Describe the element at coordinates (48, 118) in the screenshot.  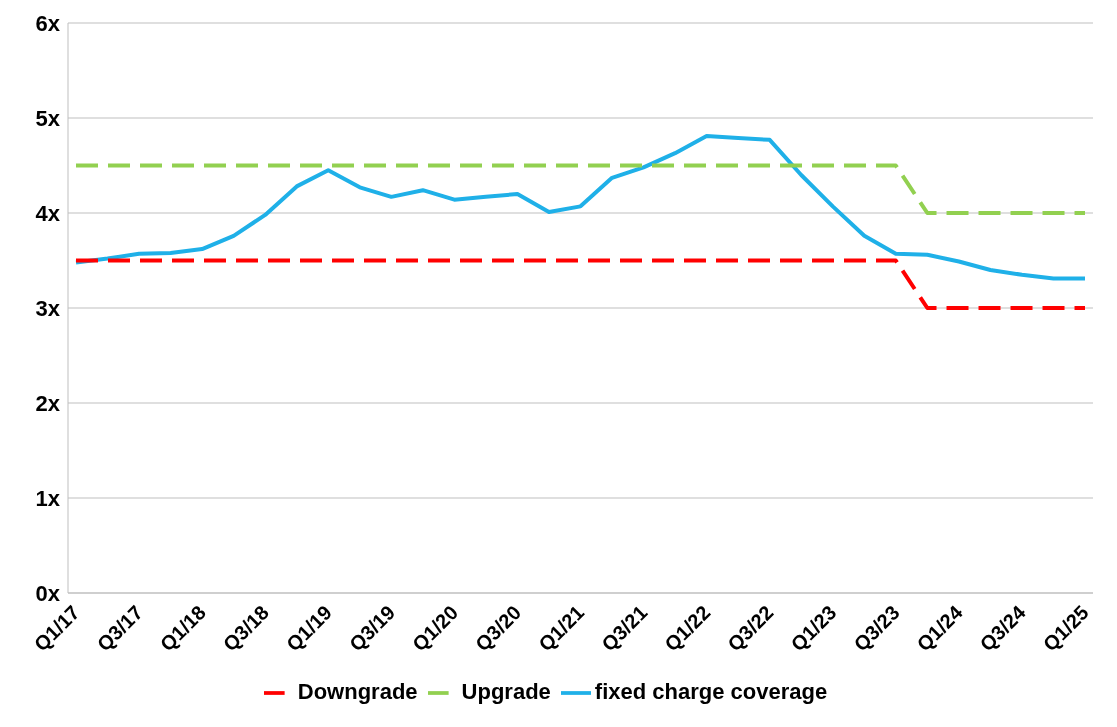
I see `y-tick-label: 5x` at that location.